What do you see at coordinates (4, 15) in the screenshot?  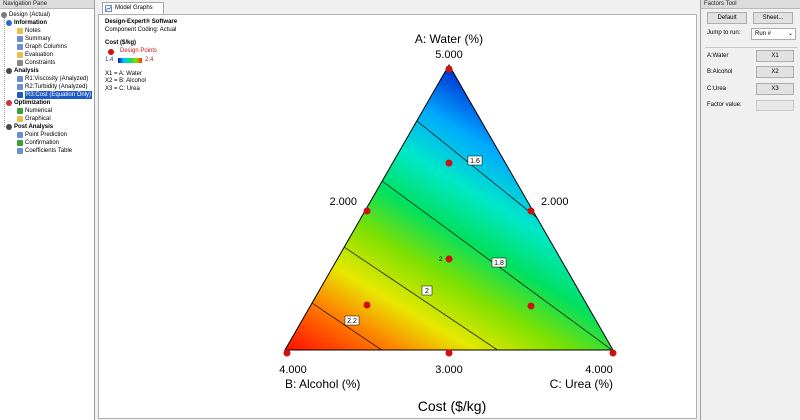 I see `design-icon` at bounding box center [4, 15].